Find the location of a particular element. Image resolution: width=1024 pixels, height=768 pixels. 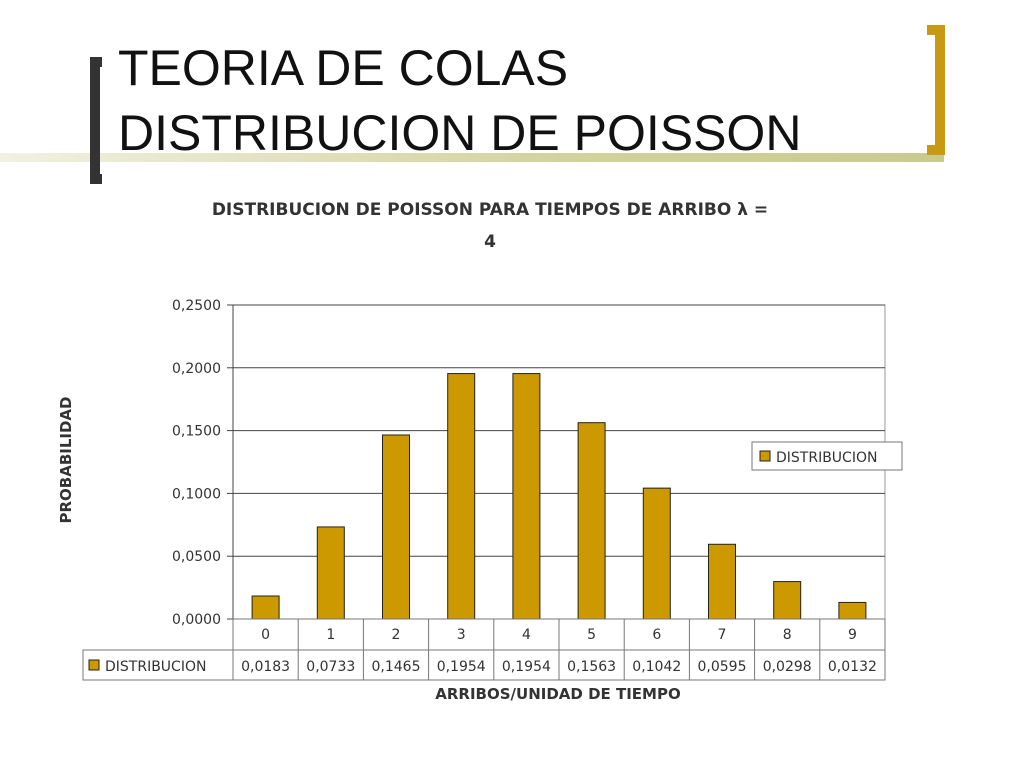

table-series-swatch is located at coordinates (94, 665).